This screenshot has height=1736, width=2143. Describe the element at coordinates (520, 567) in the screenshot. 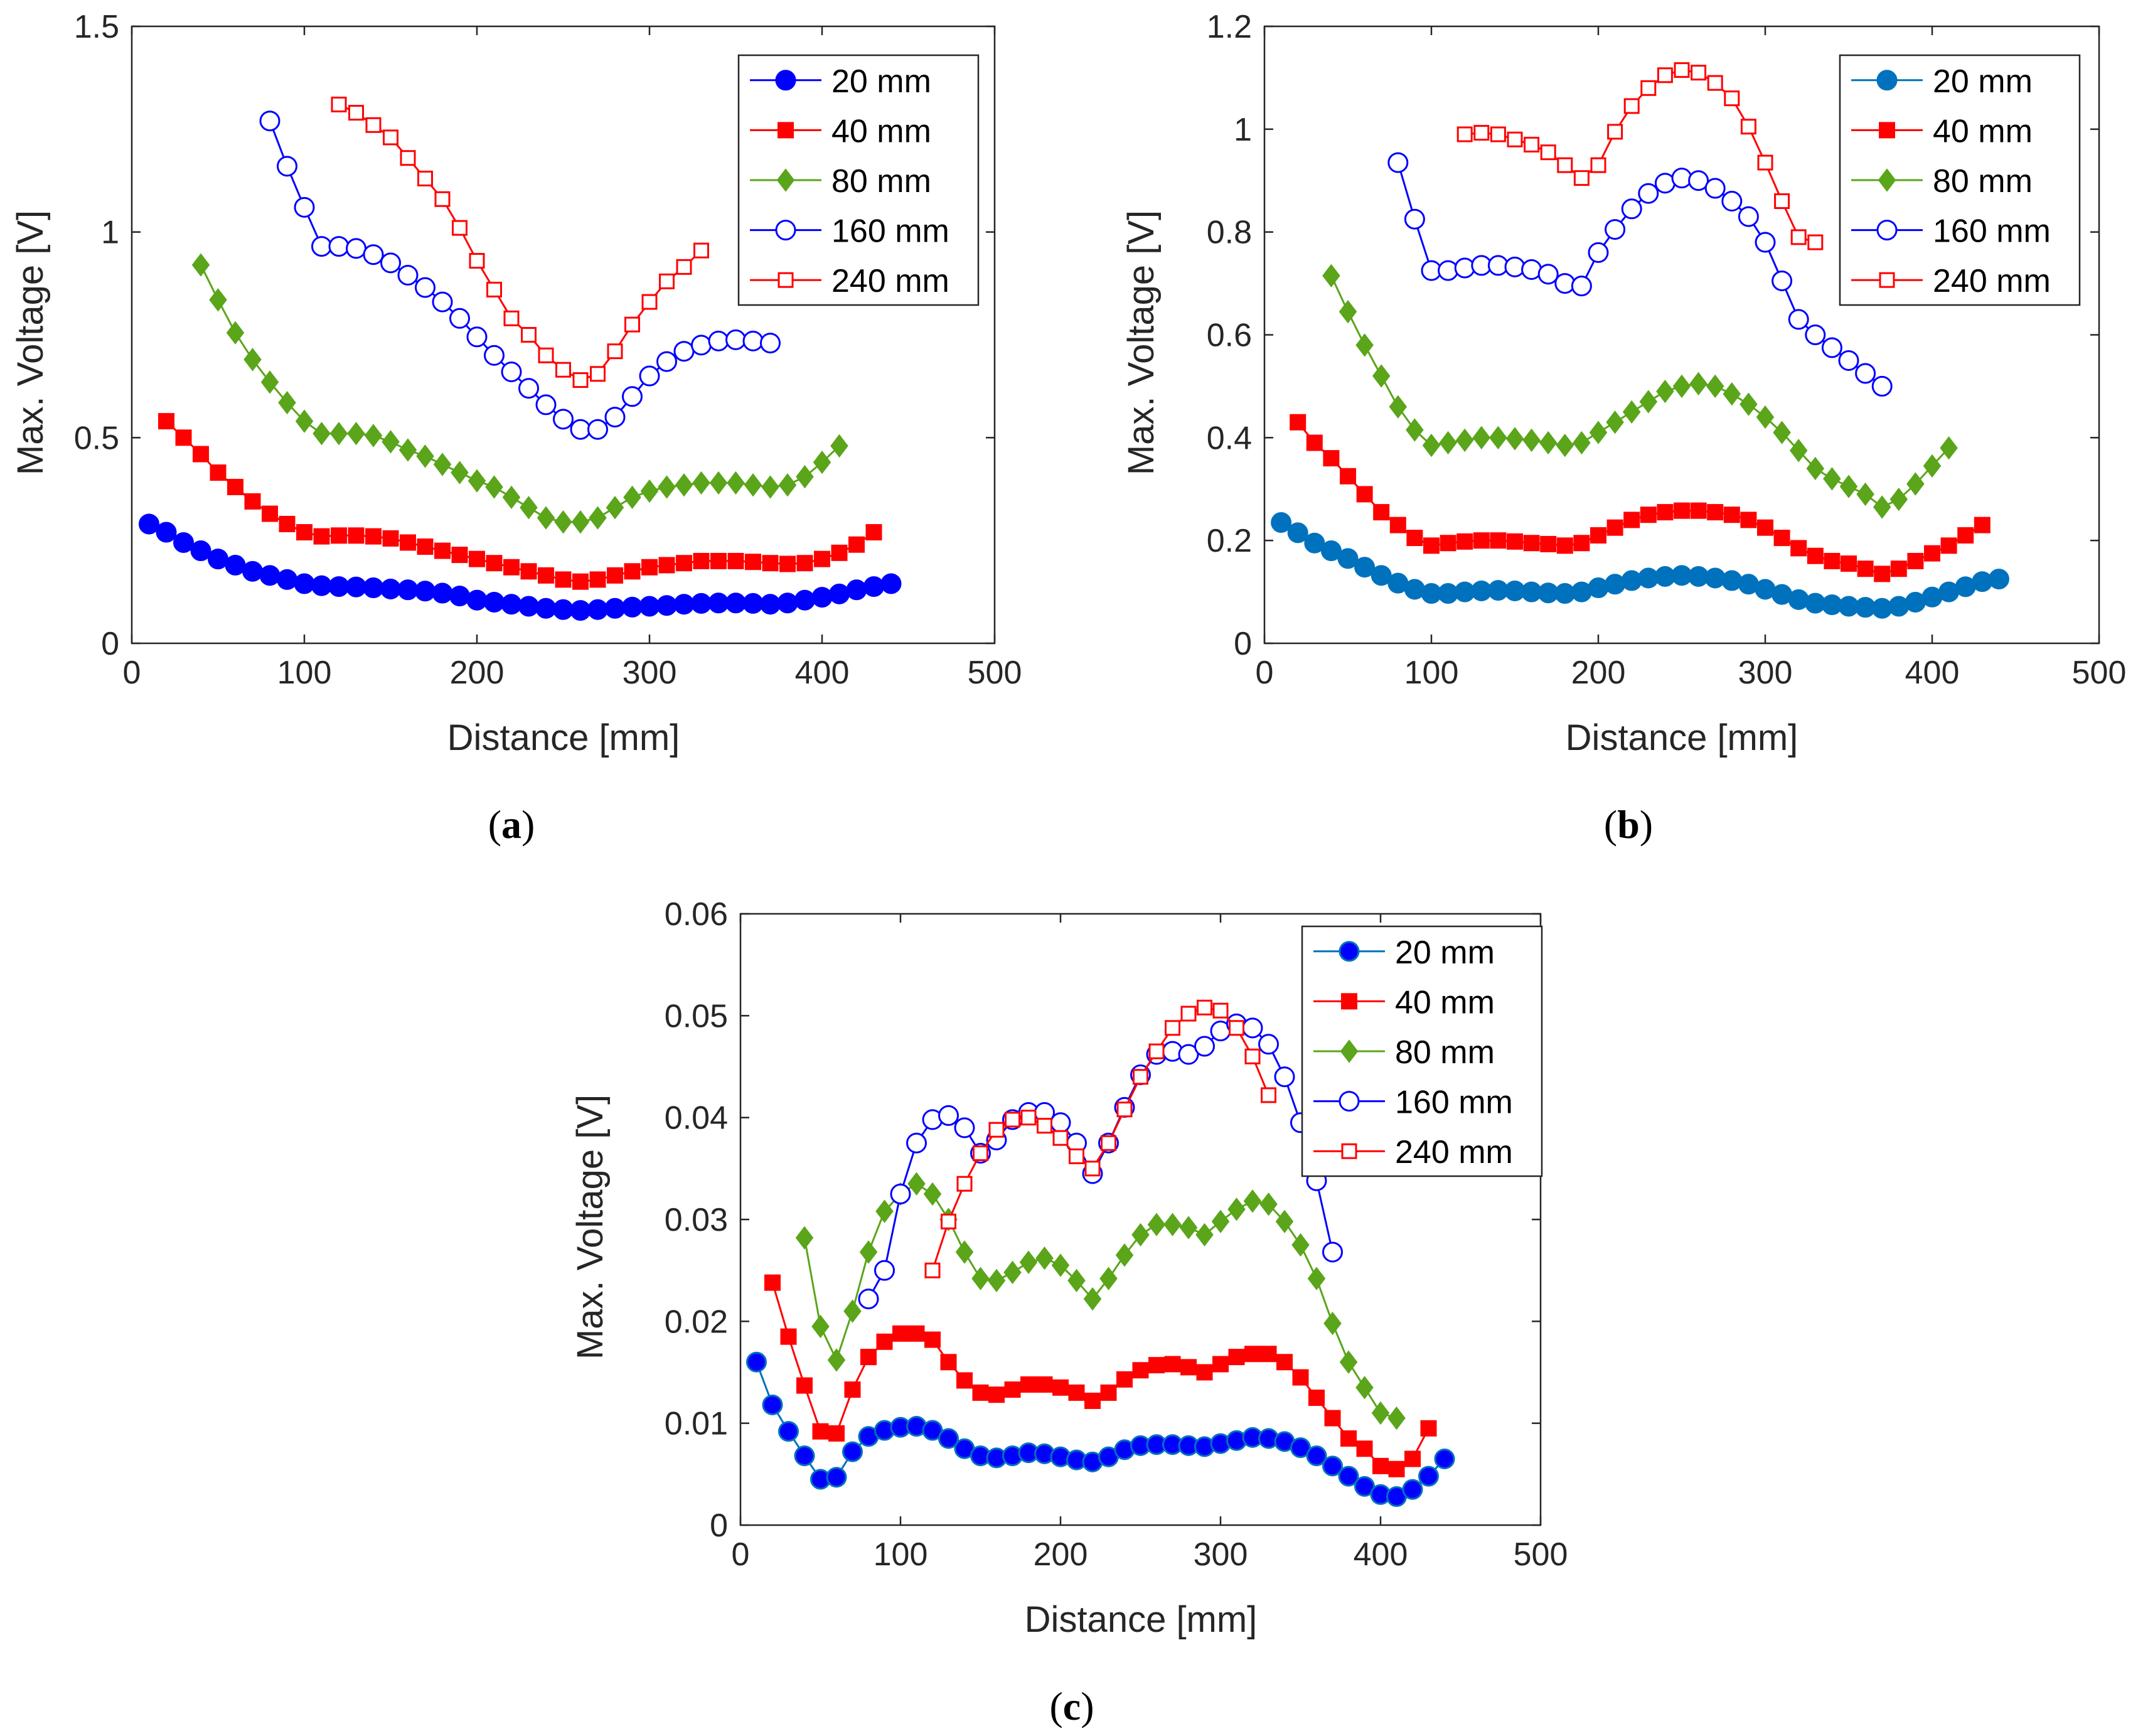

I see `series-a-20-mm` at that location.